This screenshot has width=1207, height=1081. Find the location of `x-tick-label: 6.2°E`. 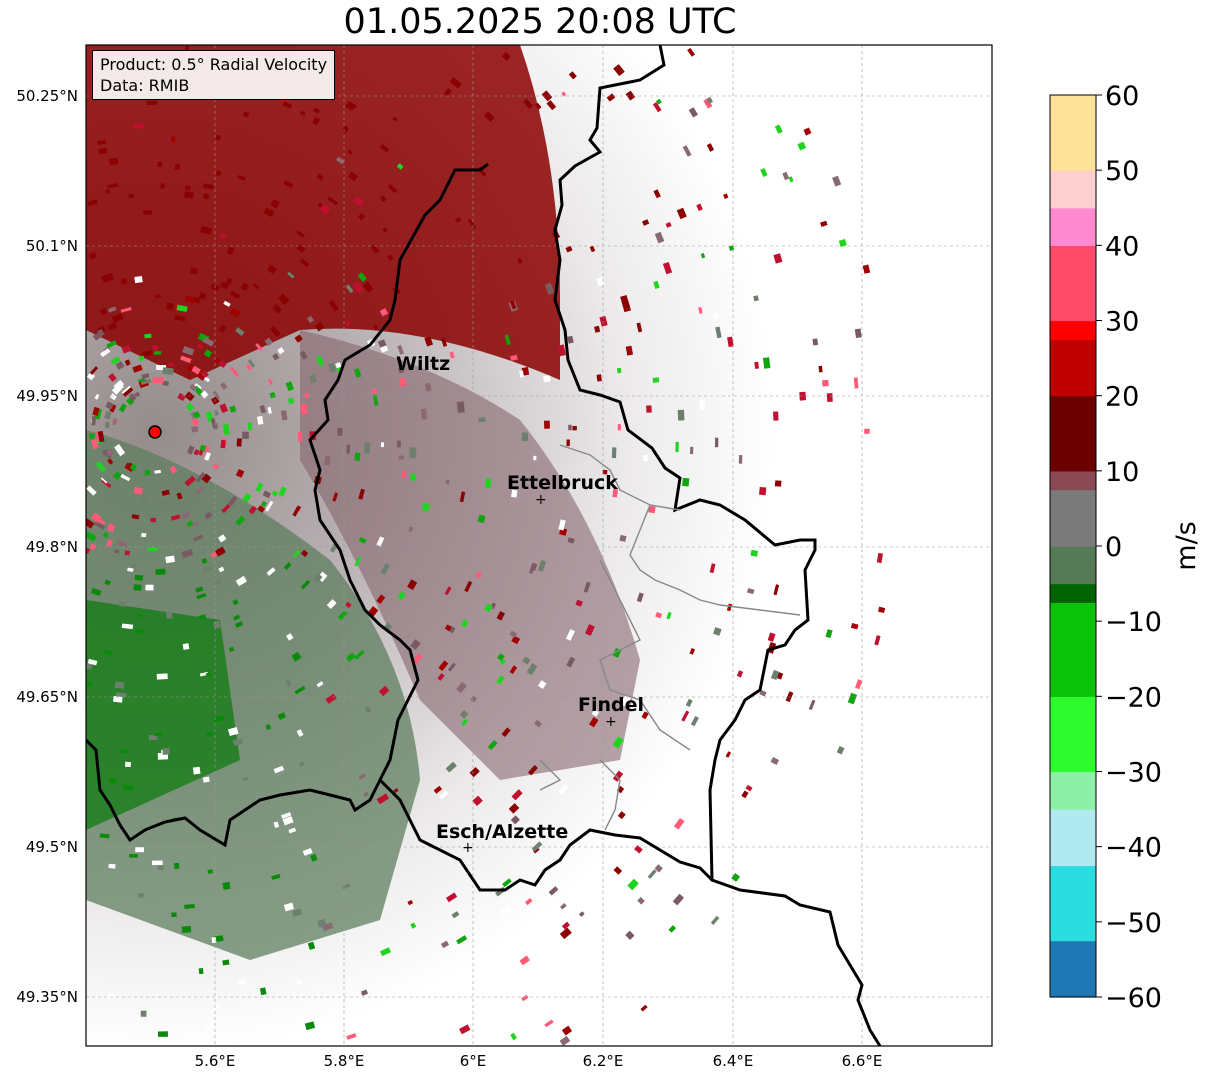

x-tick-label: 6.2°E is located at coordinates (603, 1061).